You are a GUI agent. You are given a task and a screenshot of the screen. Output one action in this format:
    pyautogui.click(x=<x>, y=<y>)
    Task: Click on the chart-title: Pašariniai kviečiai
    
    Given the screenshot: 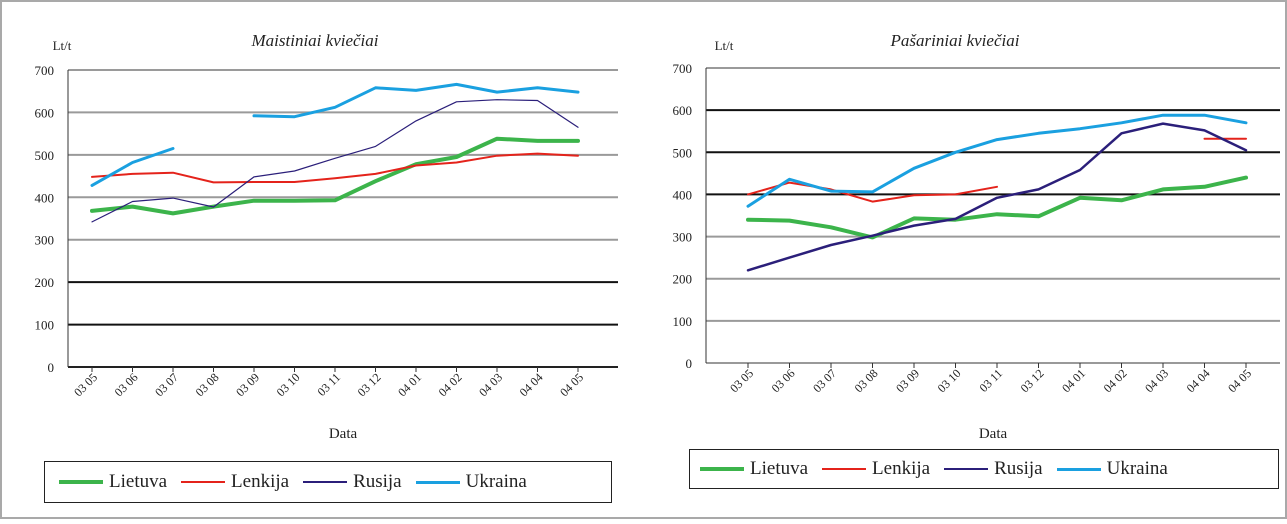 What is the action you would take?
    pyautogui.click(x=955, y=40)
    